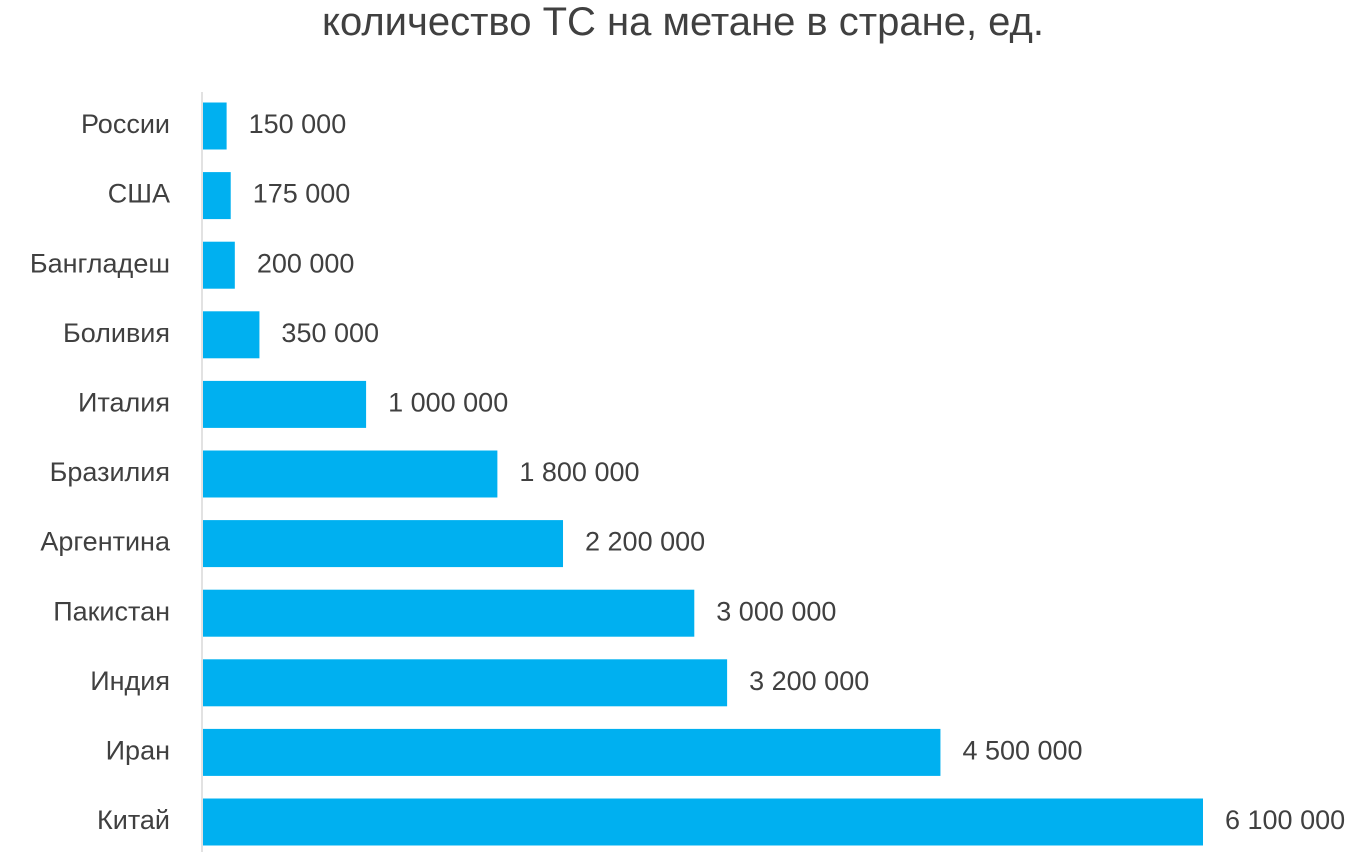 This screenshot has width=1366, height=852. What do you see at coordinates (124, 403) in the screenshot?
I see `category-label-item-5: Италия` at bounding box center [124, 403].